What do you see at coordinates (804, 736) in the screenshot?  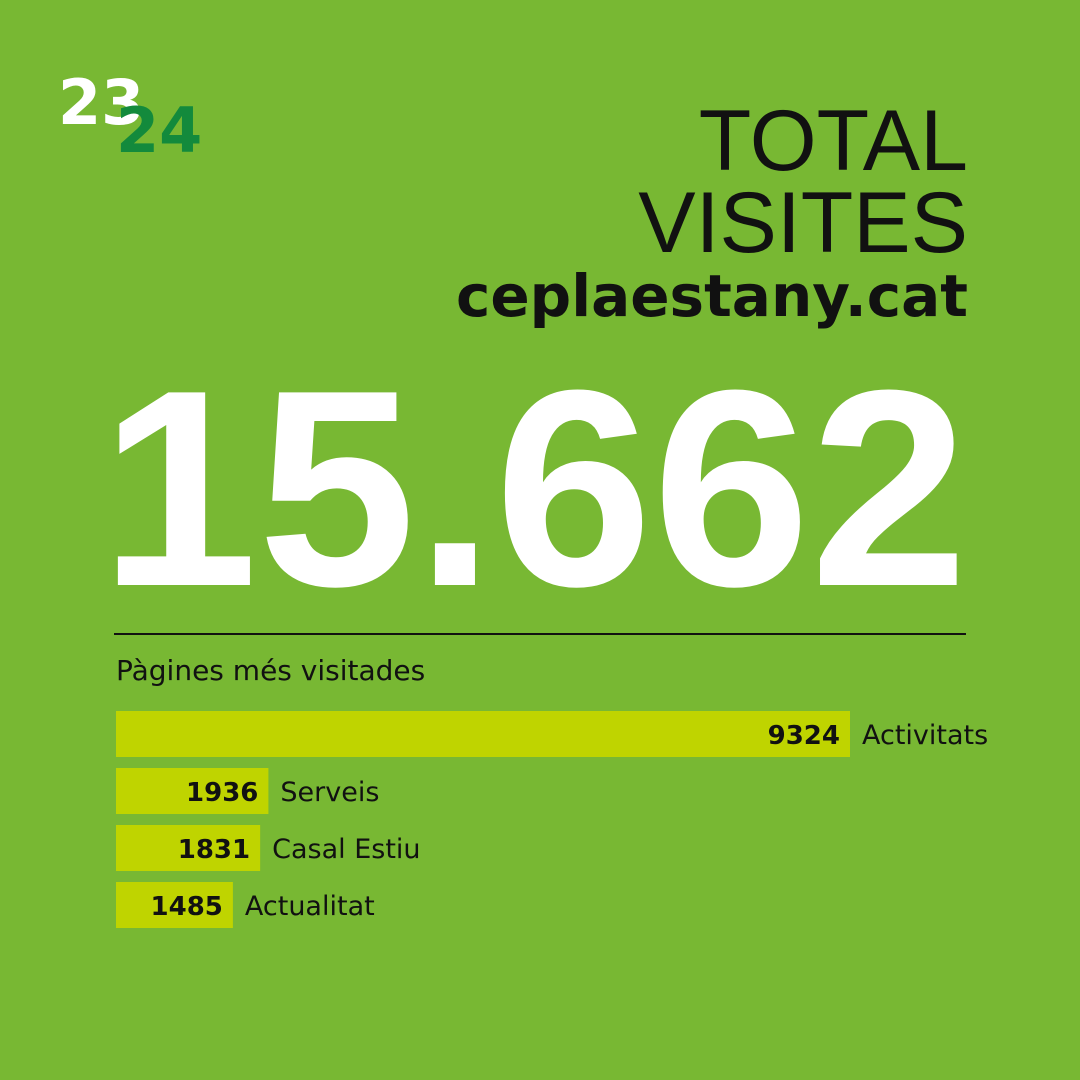 I see `value-label: 9324` at bounding box center [804, 736].